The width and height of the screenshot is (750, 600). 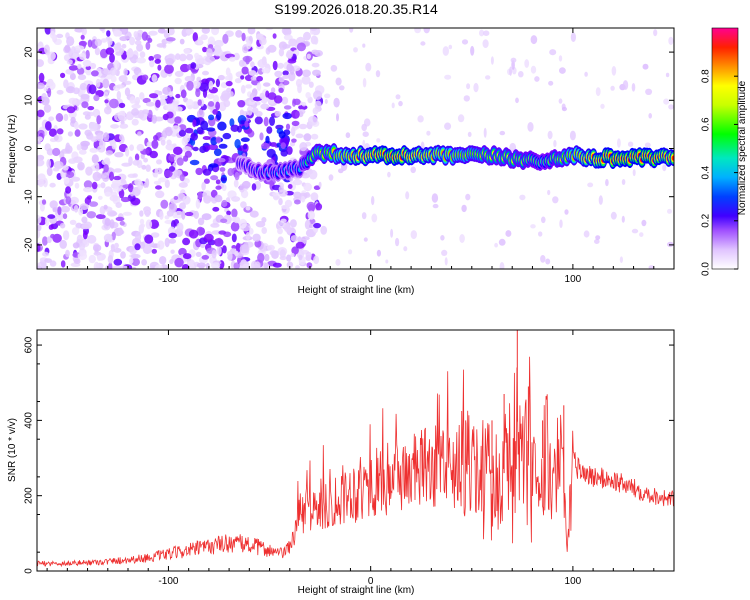 I want to click on spectrogram-xtick-label: -100, so click(x=168, y=279).